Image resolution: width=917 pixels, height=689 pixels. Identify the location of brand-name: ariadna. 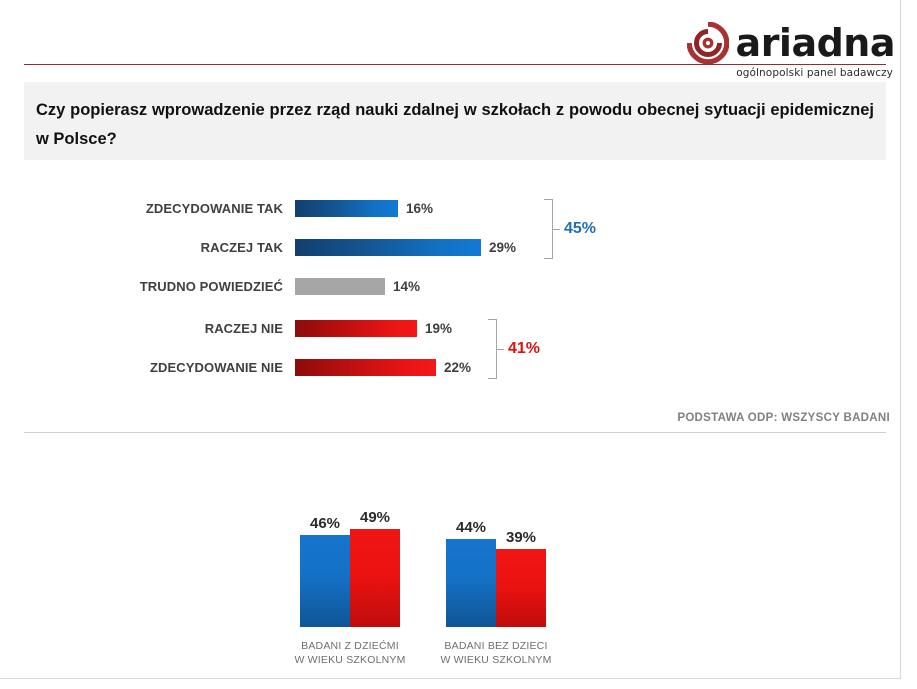
(815, 43).